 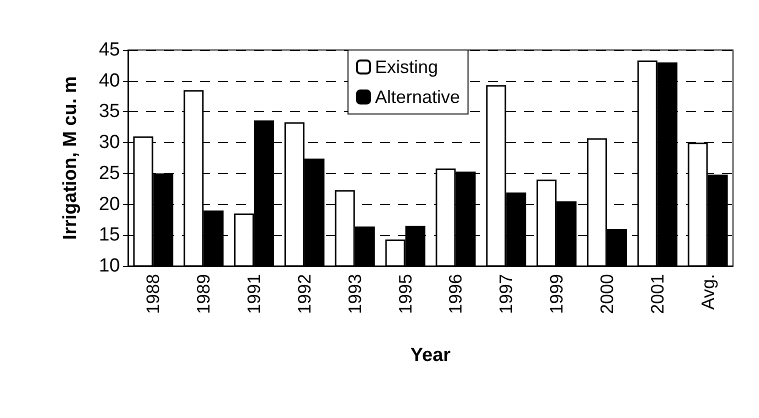 I want to click on y-tick-label: 30, so click(x=109, y=143).